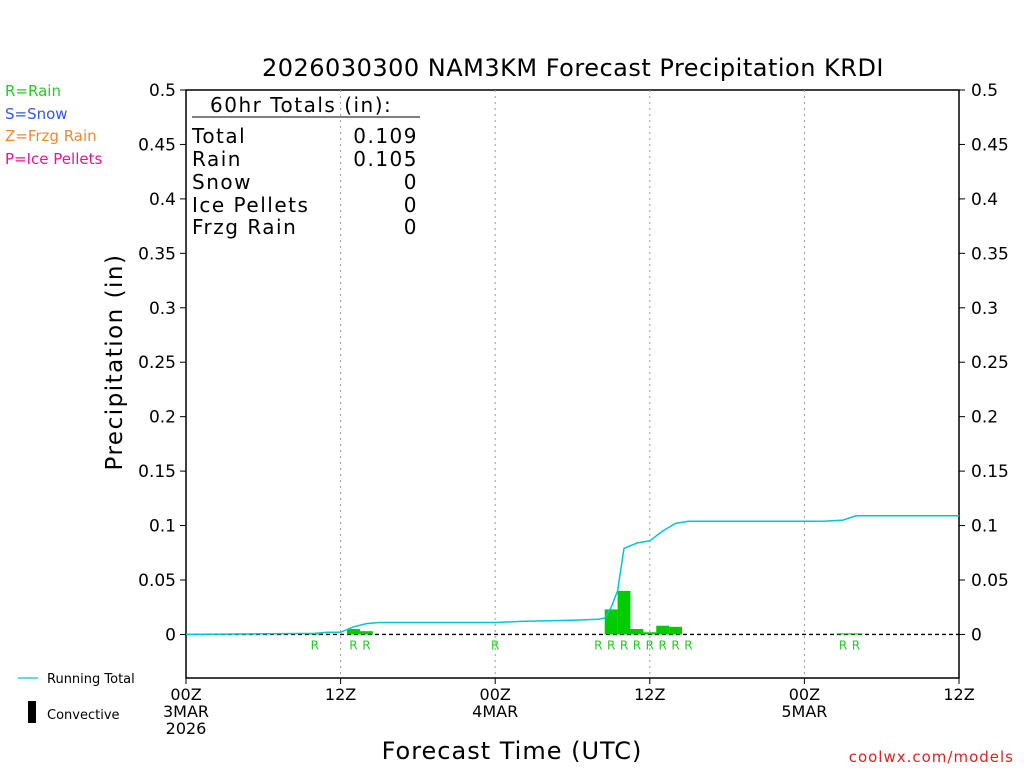 The image size is (1024, 768). I want to click on legend-convective-swatch, so click(32, 712).